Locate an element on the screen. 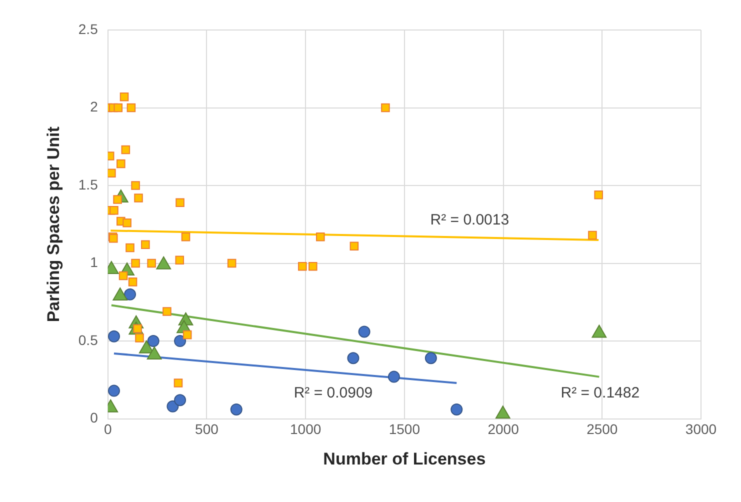 This screenshot has width=741, height=502. y-axis-title: Parking Spaces per Unit is located at coordinates (53, 224).